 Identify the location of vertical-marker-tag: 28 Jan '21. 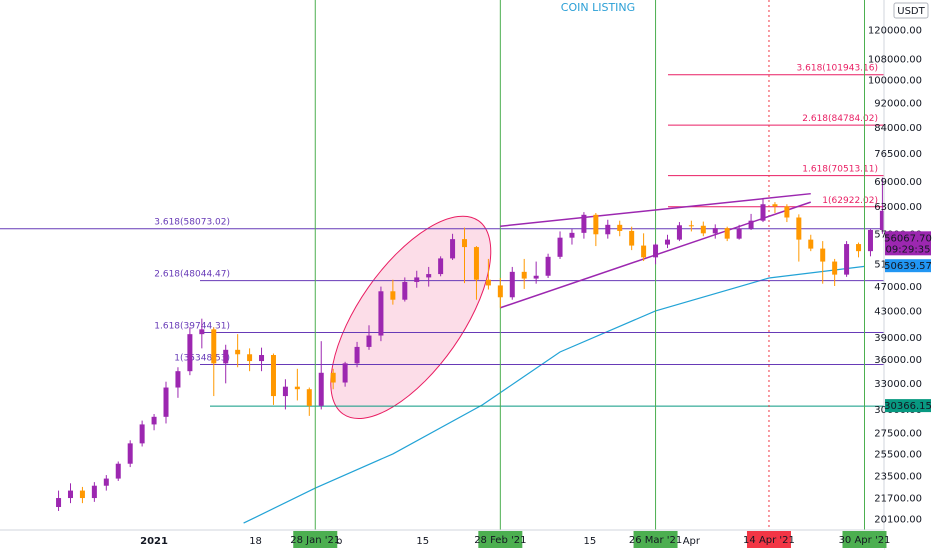
(315, 539).